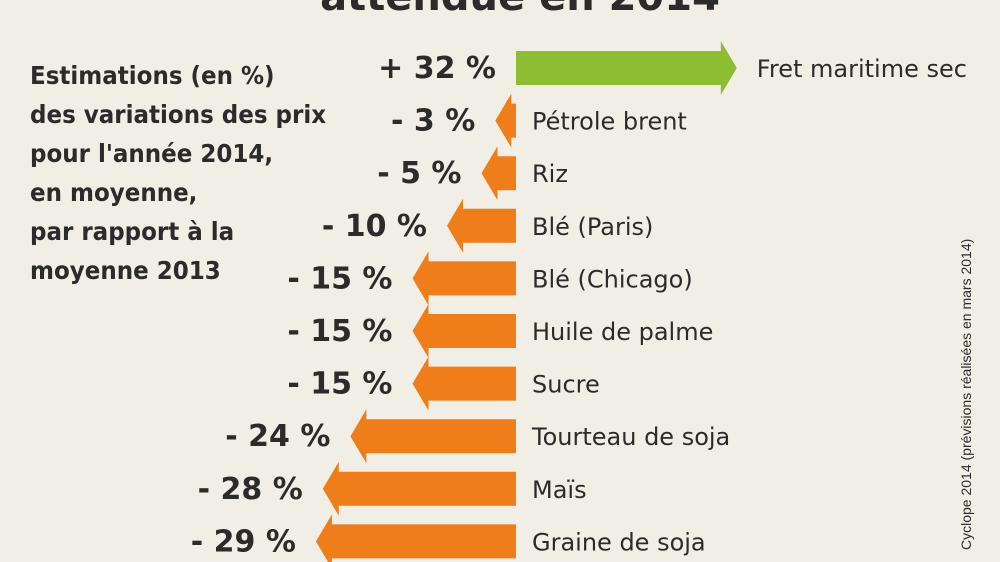 This screenshot has height=562, width=1000. Describe the element at coordinates (114, 192) in the screenshot. I see `description-line: en moyenne,` at that location.